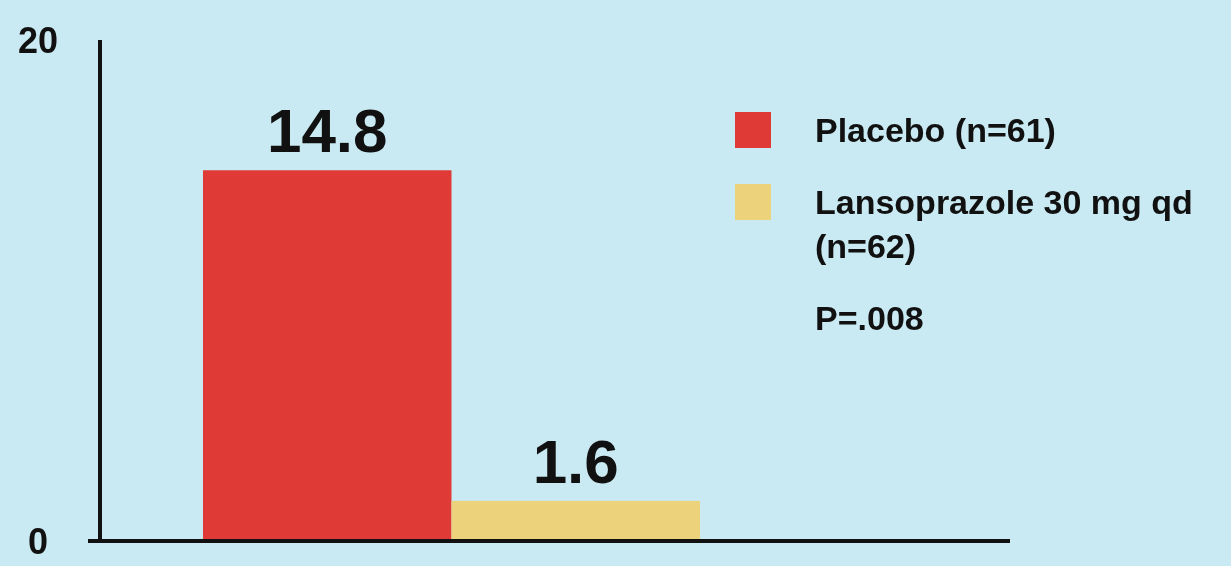 This screenshot has height=566, width=1231. I want to click on data-label: 1.6, so click(575, 461).